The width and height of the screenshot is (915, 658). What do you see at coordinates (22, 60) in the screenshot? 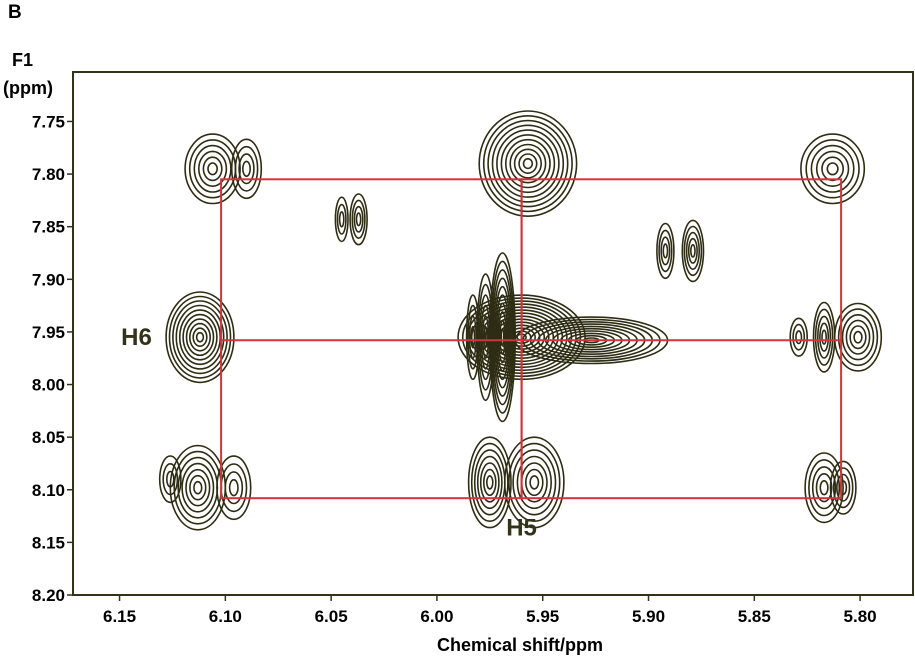
I see `y-axis-title-line1: F1` at bounding box center [22, 60].